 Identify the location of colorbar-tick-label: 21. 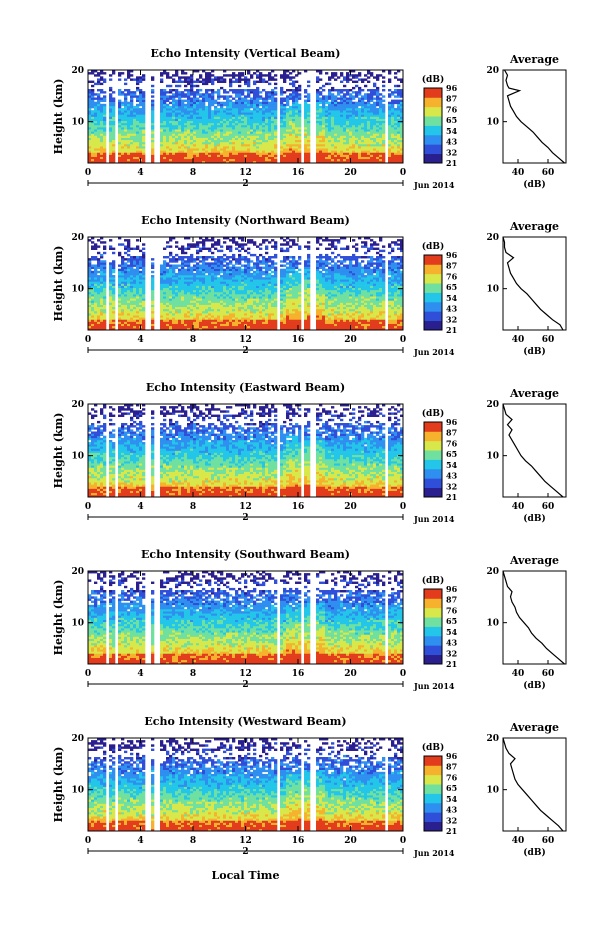
(451, 163).